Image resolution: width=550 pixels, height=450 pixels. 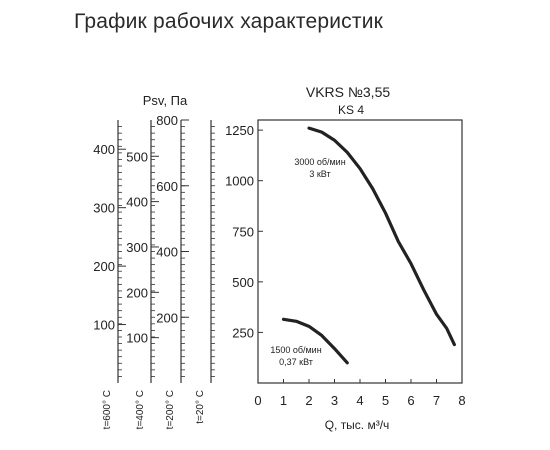 What do you see at coordinates (385, 400) in the screenshot?
I see `x-tick-label: 5` at bounding box center [385, 400].